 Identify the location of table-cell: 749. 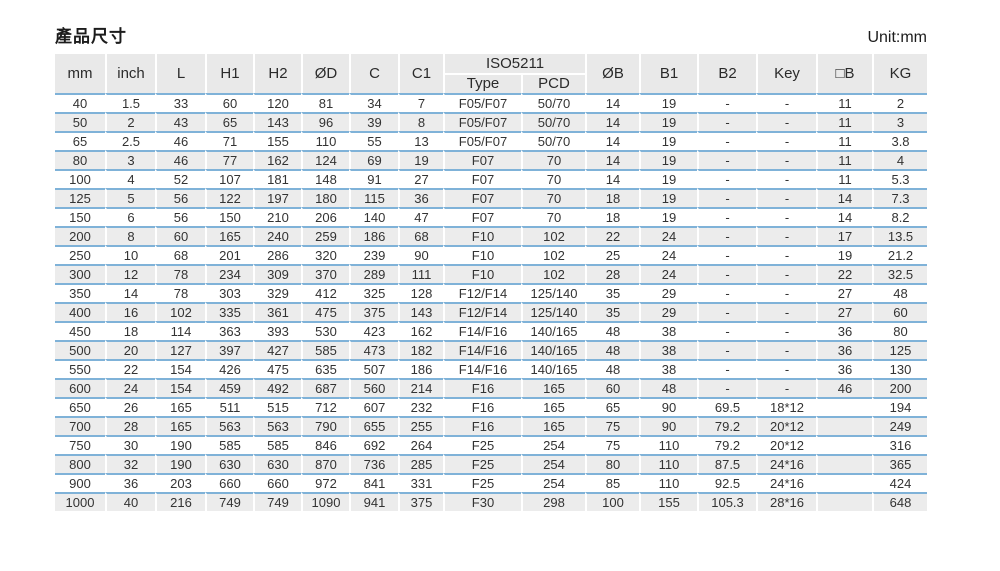
(277, 501).